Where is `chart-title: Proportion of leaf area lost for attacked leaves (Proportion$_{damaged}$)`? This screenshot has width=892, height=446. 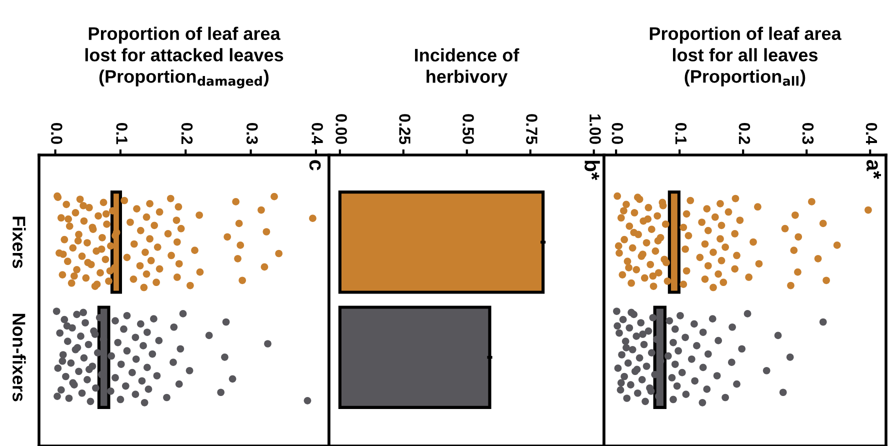
chart-title: Proportion of leaf area lost for attacked leaves (Proportion$_{damaged}$) is located at coordinates (184, 57).